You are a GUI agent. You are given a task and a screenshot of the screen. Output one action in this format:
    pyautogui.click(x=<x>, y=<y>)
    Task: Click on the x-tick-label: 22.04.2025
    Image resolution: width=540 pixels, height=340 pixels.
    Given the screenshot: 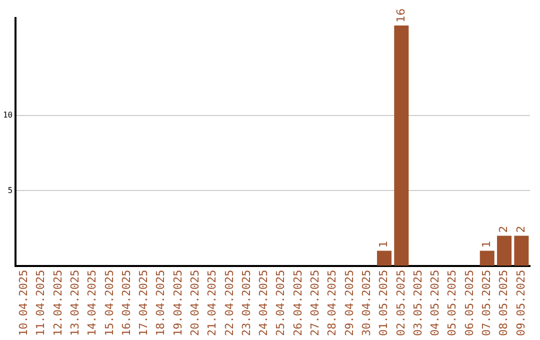 What is the action you would take?
    pyautogui.click(x=229, y=303)
    